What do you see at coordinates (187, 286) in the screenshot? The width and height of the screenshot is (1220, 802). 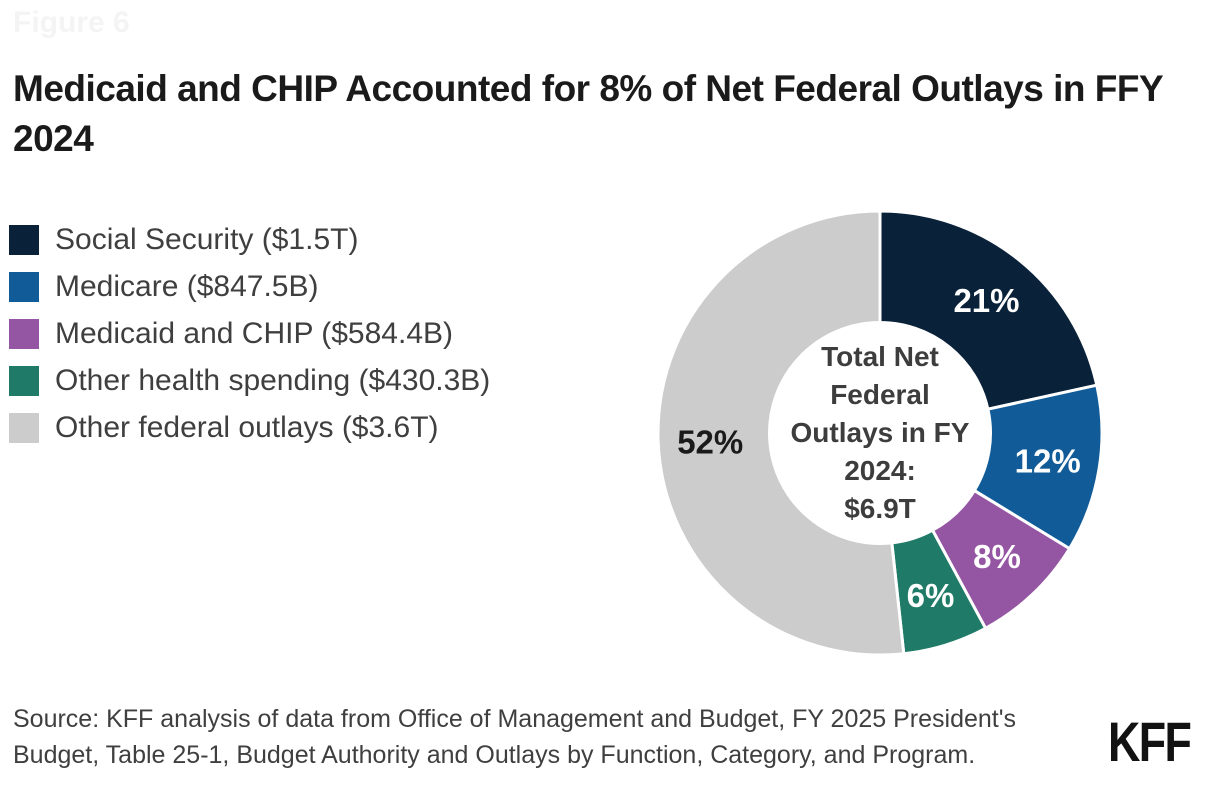 I see `legend-label: Medicare ($847.5B)` at bounding box center [187, 286].